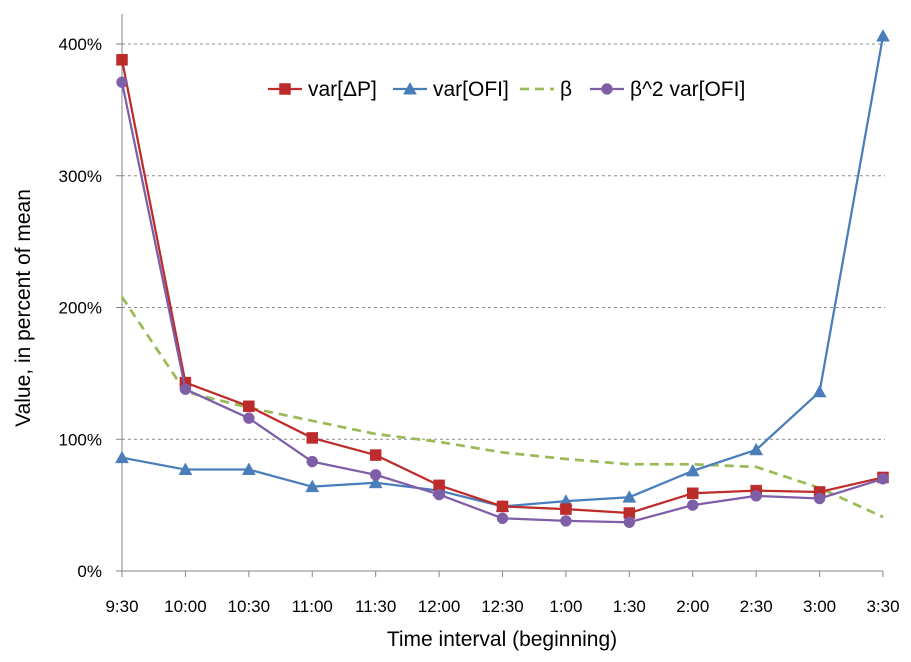  I want to click on x-tick-label: 3:00, so click(819, 606).